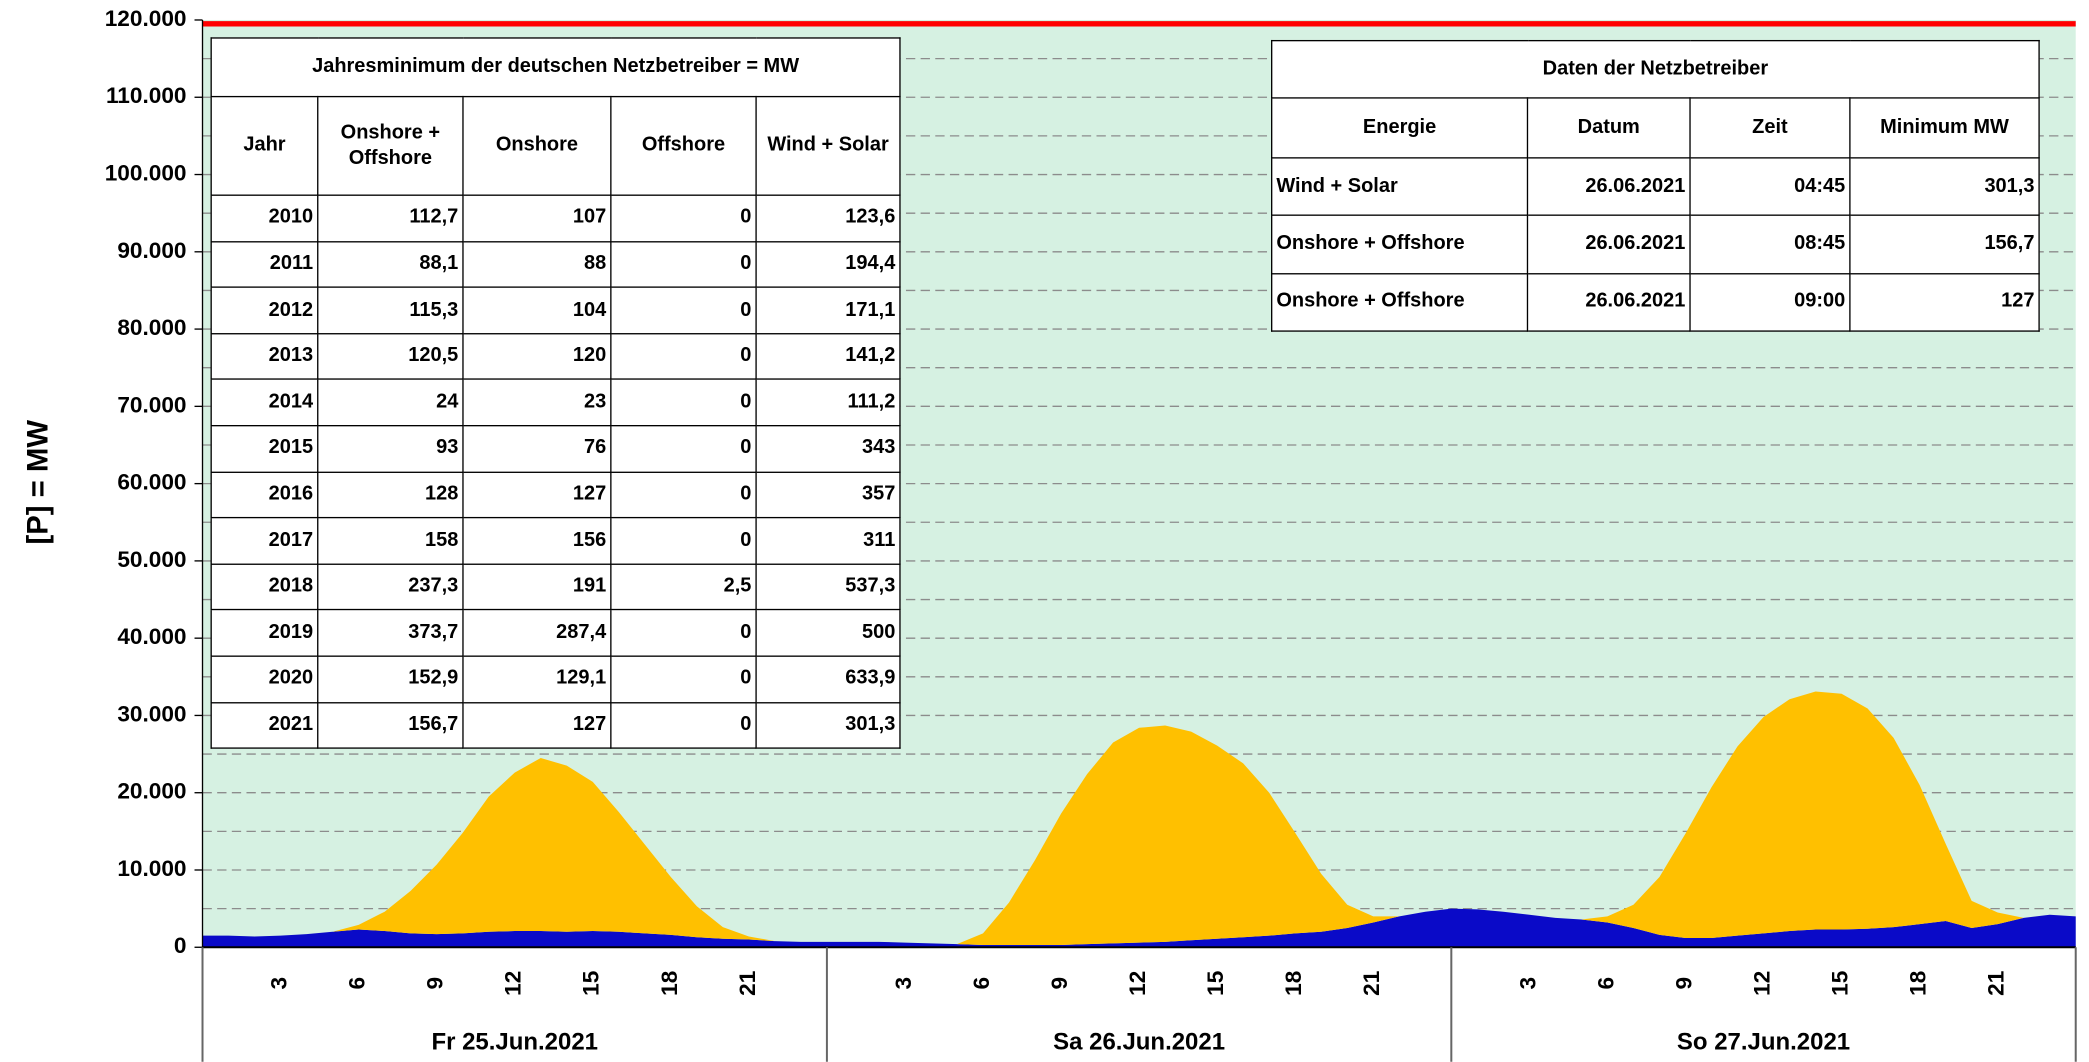 This screenshot has height=1062, width=2089. Describe the element at coordinates (151, 250) in the screenshot. I see `y-tick-label: 90.000` at that location.